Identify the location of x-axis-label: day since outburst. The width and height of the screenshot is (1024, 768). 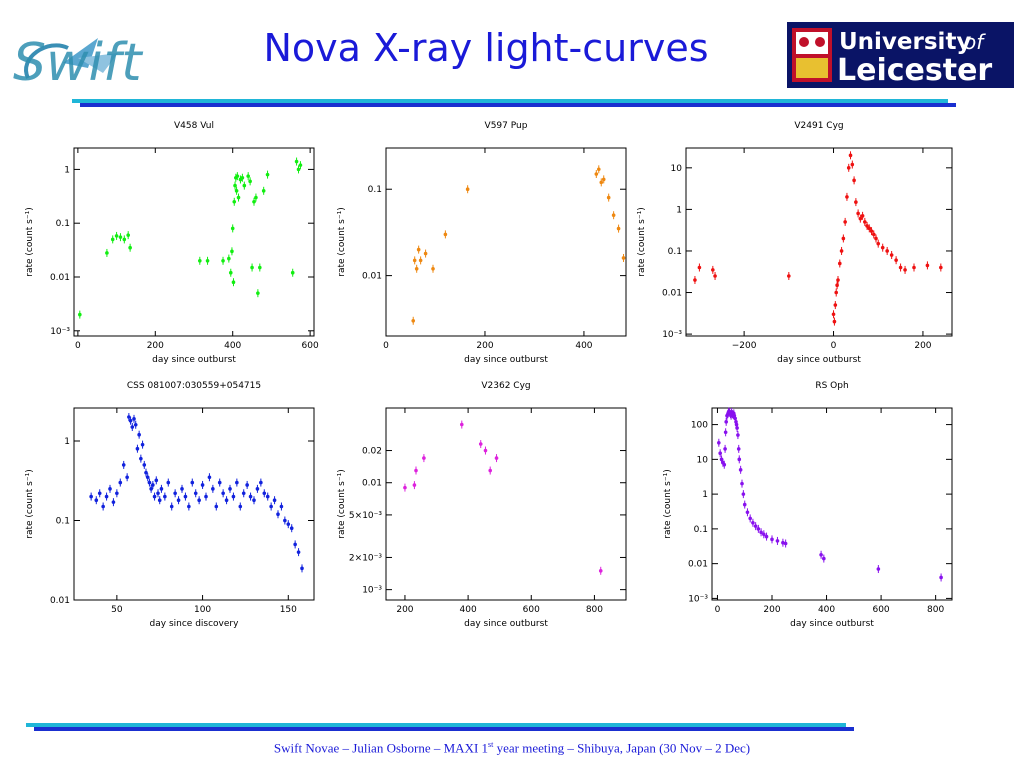
(506, 360).